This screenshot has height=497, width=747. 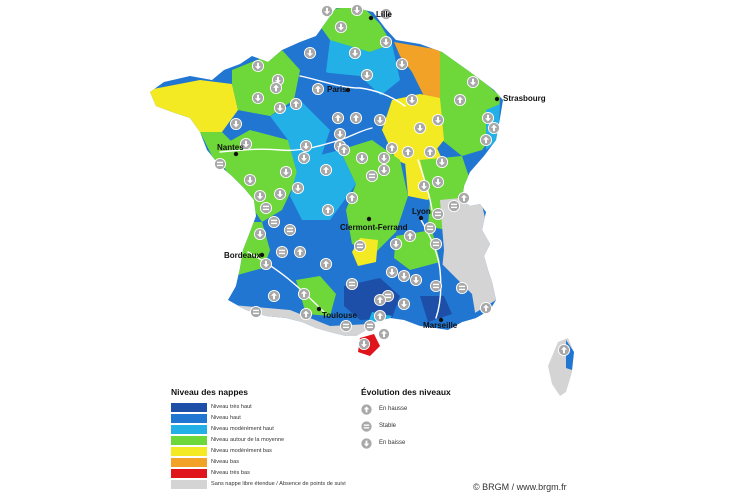 What do you see at coordinates (440, 325) in the screenshot?
I see `city-label: Marseille` at bounding box center [440, 325].